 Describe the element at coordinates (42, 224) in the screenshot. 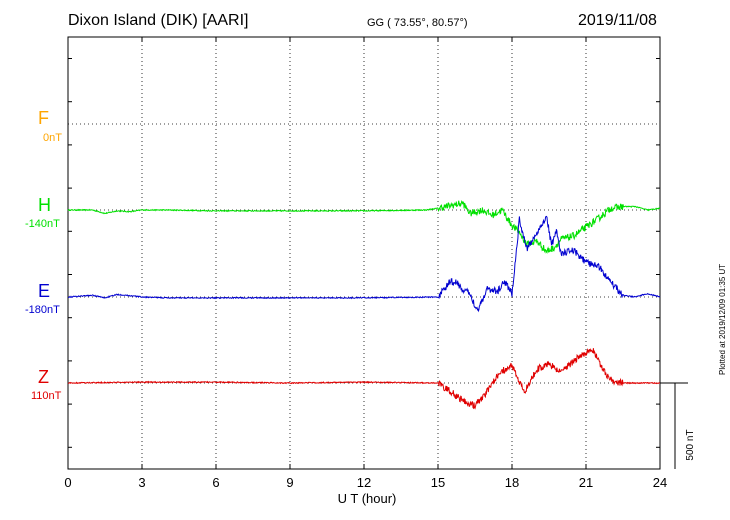

I see `component-baseline-h: -140nT` at that location.